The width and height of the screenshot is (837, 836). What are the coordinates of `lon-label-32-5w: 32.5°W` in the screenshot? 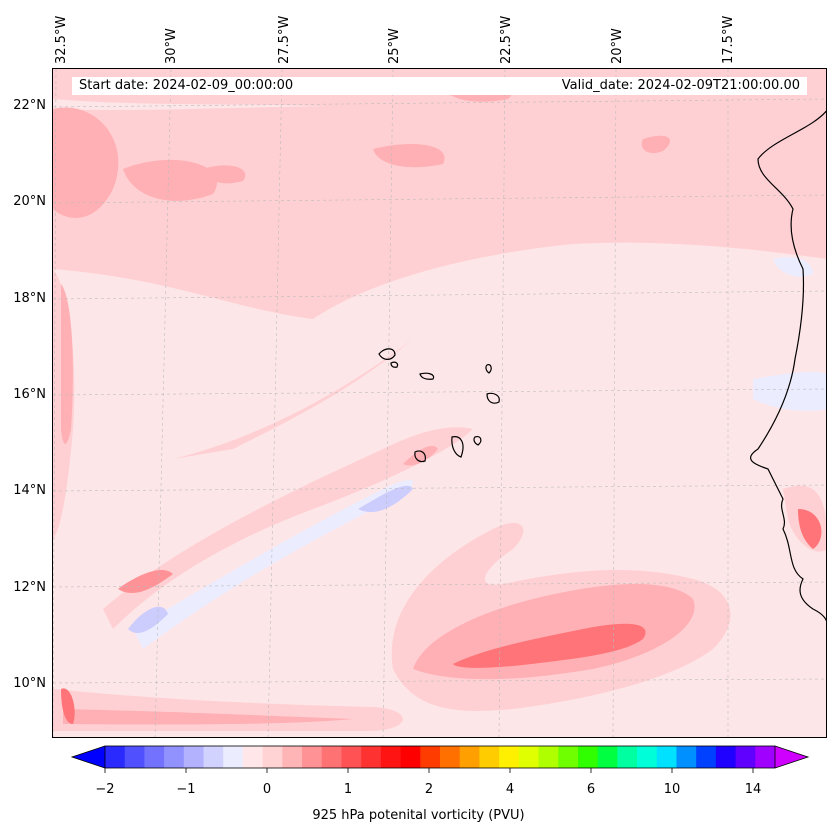 It's located at (61, 39).